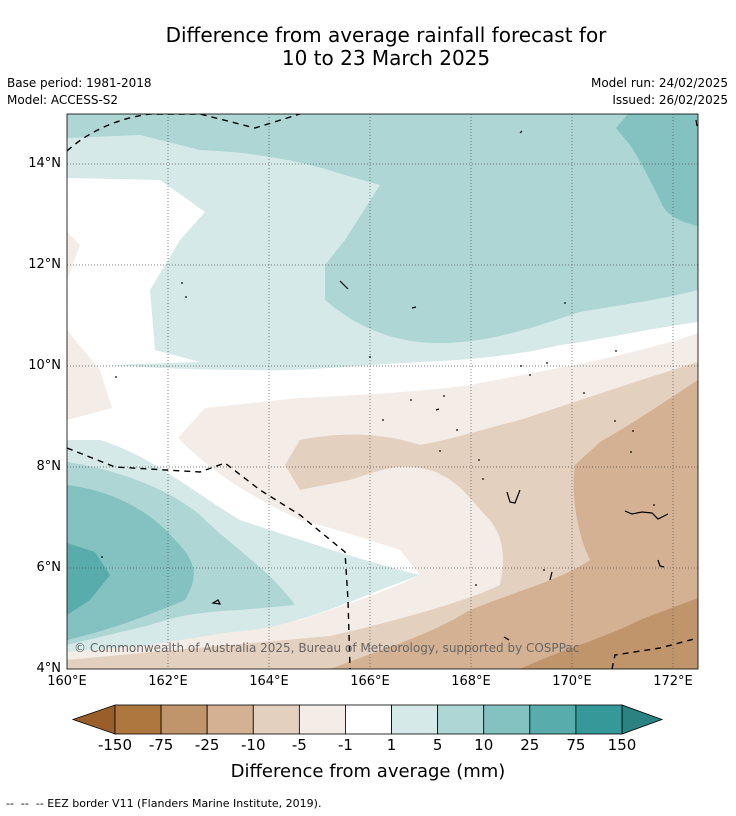 This screenshot has width=736, height=816. Describe the element at coordinates (370, 681) in the screenshot. I see `lon-label-166e: 166°E` at that location.